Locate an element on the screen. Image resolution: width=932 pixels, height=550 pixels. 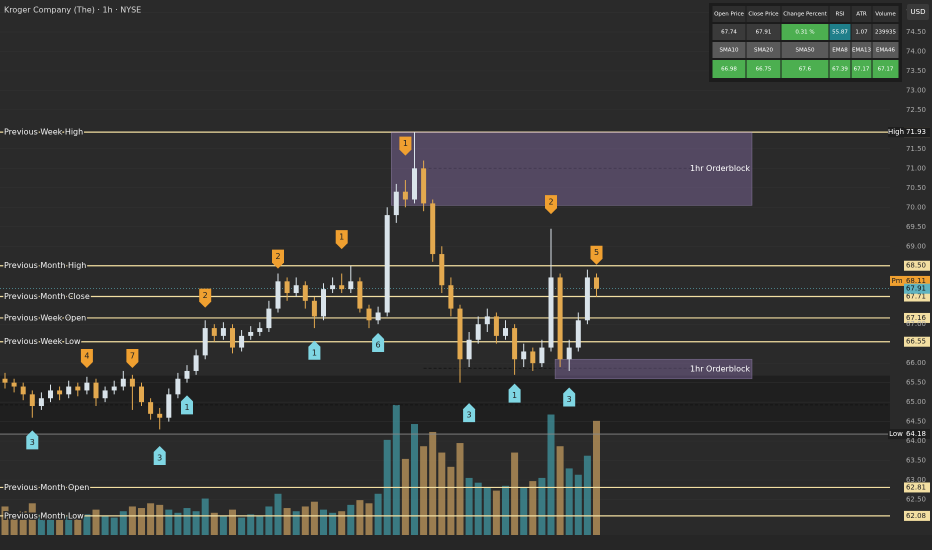
y-tick-label: 69.50 is located at coordinates (916, 227).